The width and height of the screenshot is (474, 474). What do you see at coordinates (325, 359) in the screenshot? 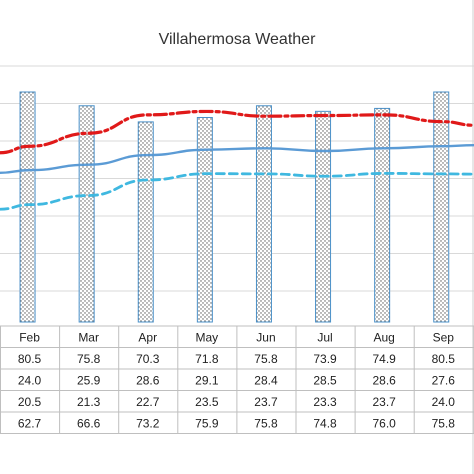
I see `table-cell: 73.9` at bounding box center [325, 359].